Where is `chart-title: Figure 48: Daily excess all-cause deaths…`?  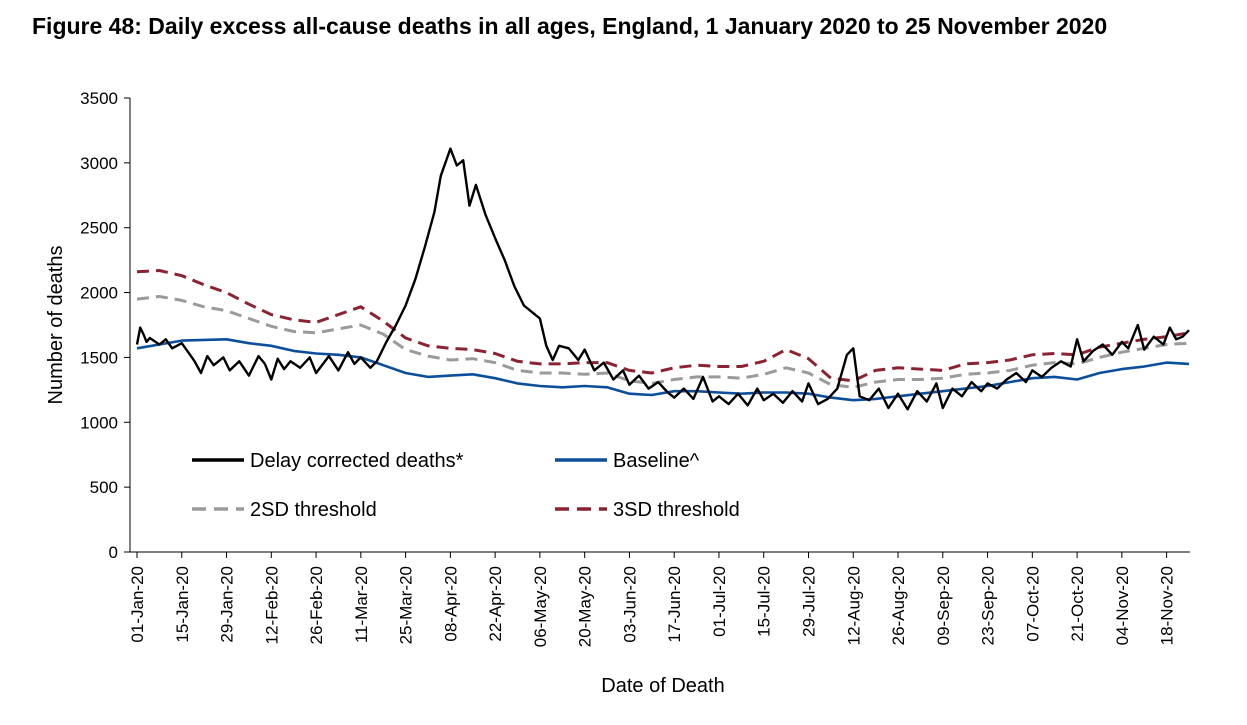 chart-title: Figure 48: Daily excess all-cause deaths… is located at coordinates (570, 26).